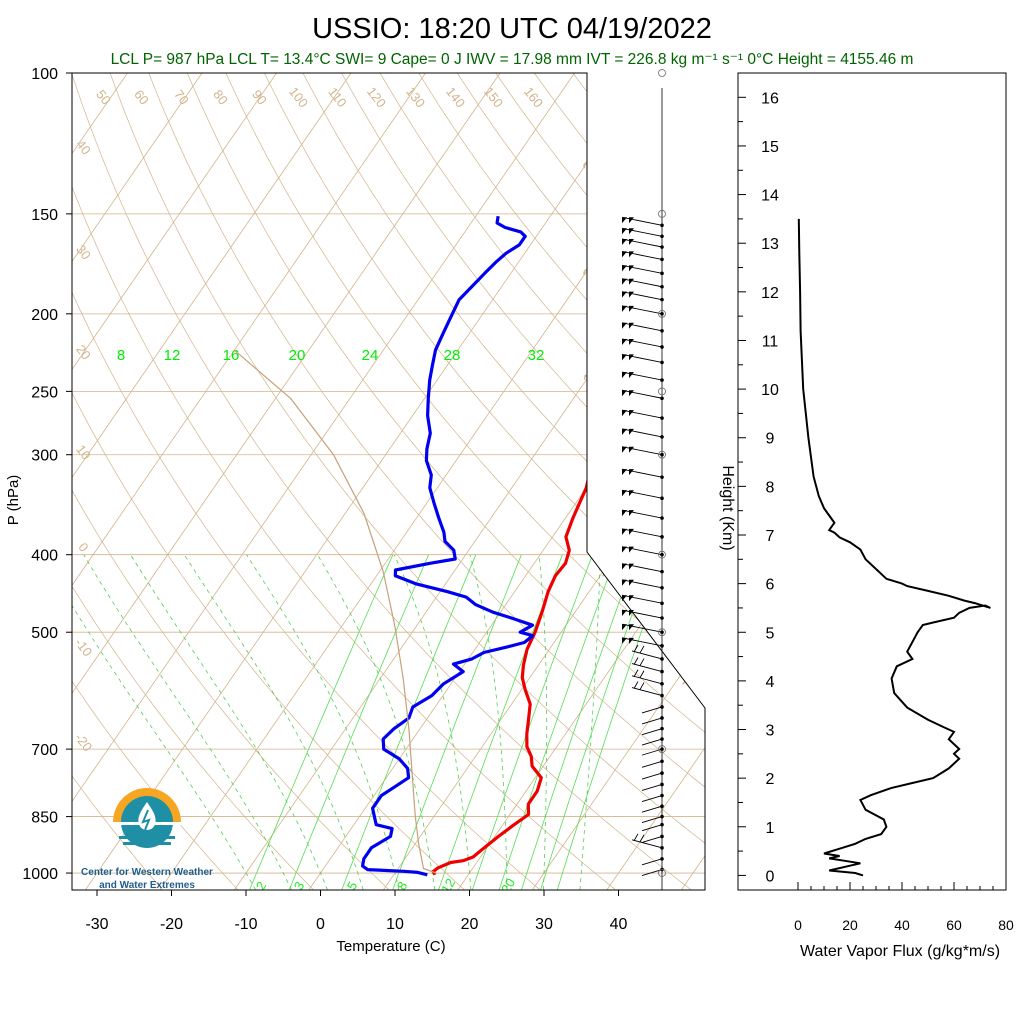  I want to click on y-tick-label: 150, so click(44, 215).